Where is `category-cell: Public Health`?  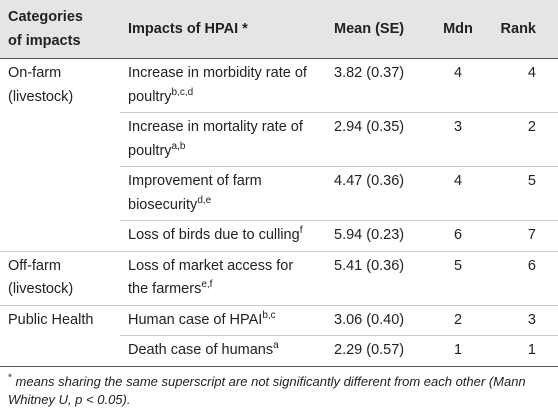
category-cell: Public Health is located at coordinates (60, 320).